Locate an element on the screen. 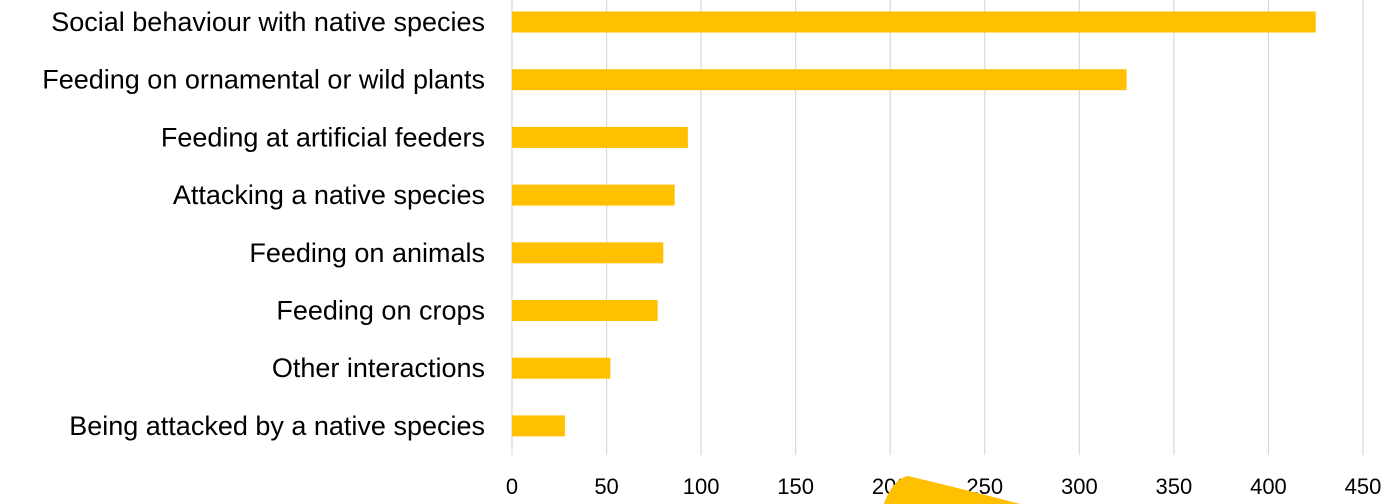 Image resolution: width=1400 pixels, height=504 pixels. category-label: Feeding at artificial feeders is located at coordinates (323, 137).